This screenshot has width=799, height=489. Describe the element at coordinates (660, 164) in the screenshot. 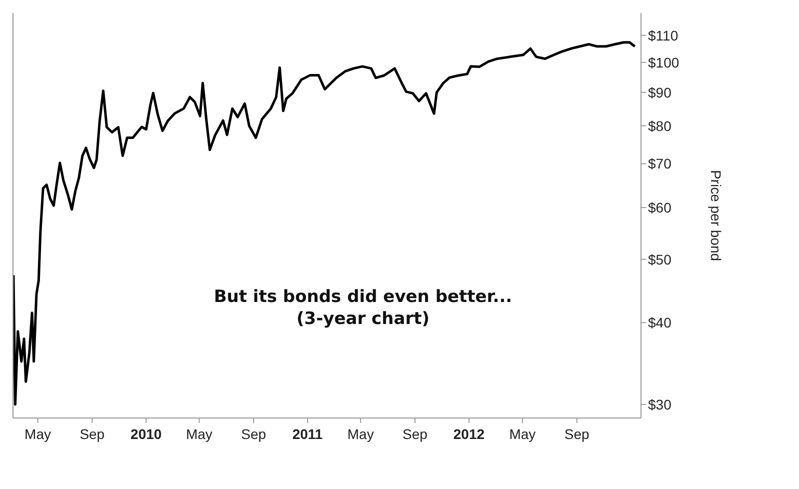

I see `y2-tick-label: $70` at that location.